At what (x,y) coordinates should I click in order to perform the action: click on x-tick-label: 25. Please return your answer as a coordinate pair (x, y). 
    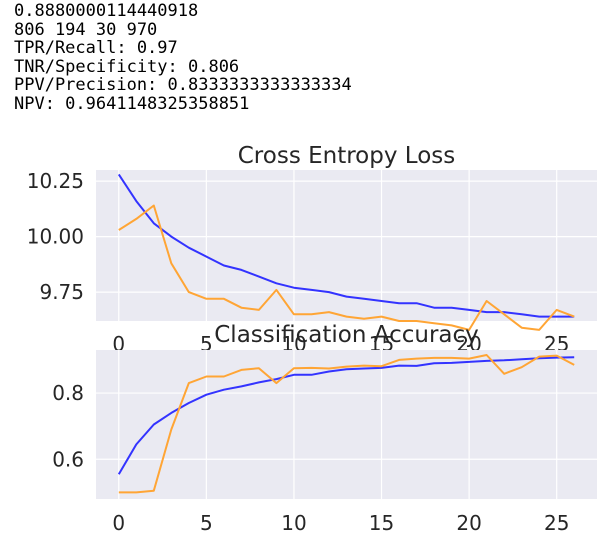
    Looking at the image, I should click on (556, 523).